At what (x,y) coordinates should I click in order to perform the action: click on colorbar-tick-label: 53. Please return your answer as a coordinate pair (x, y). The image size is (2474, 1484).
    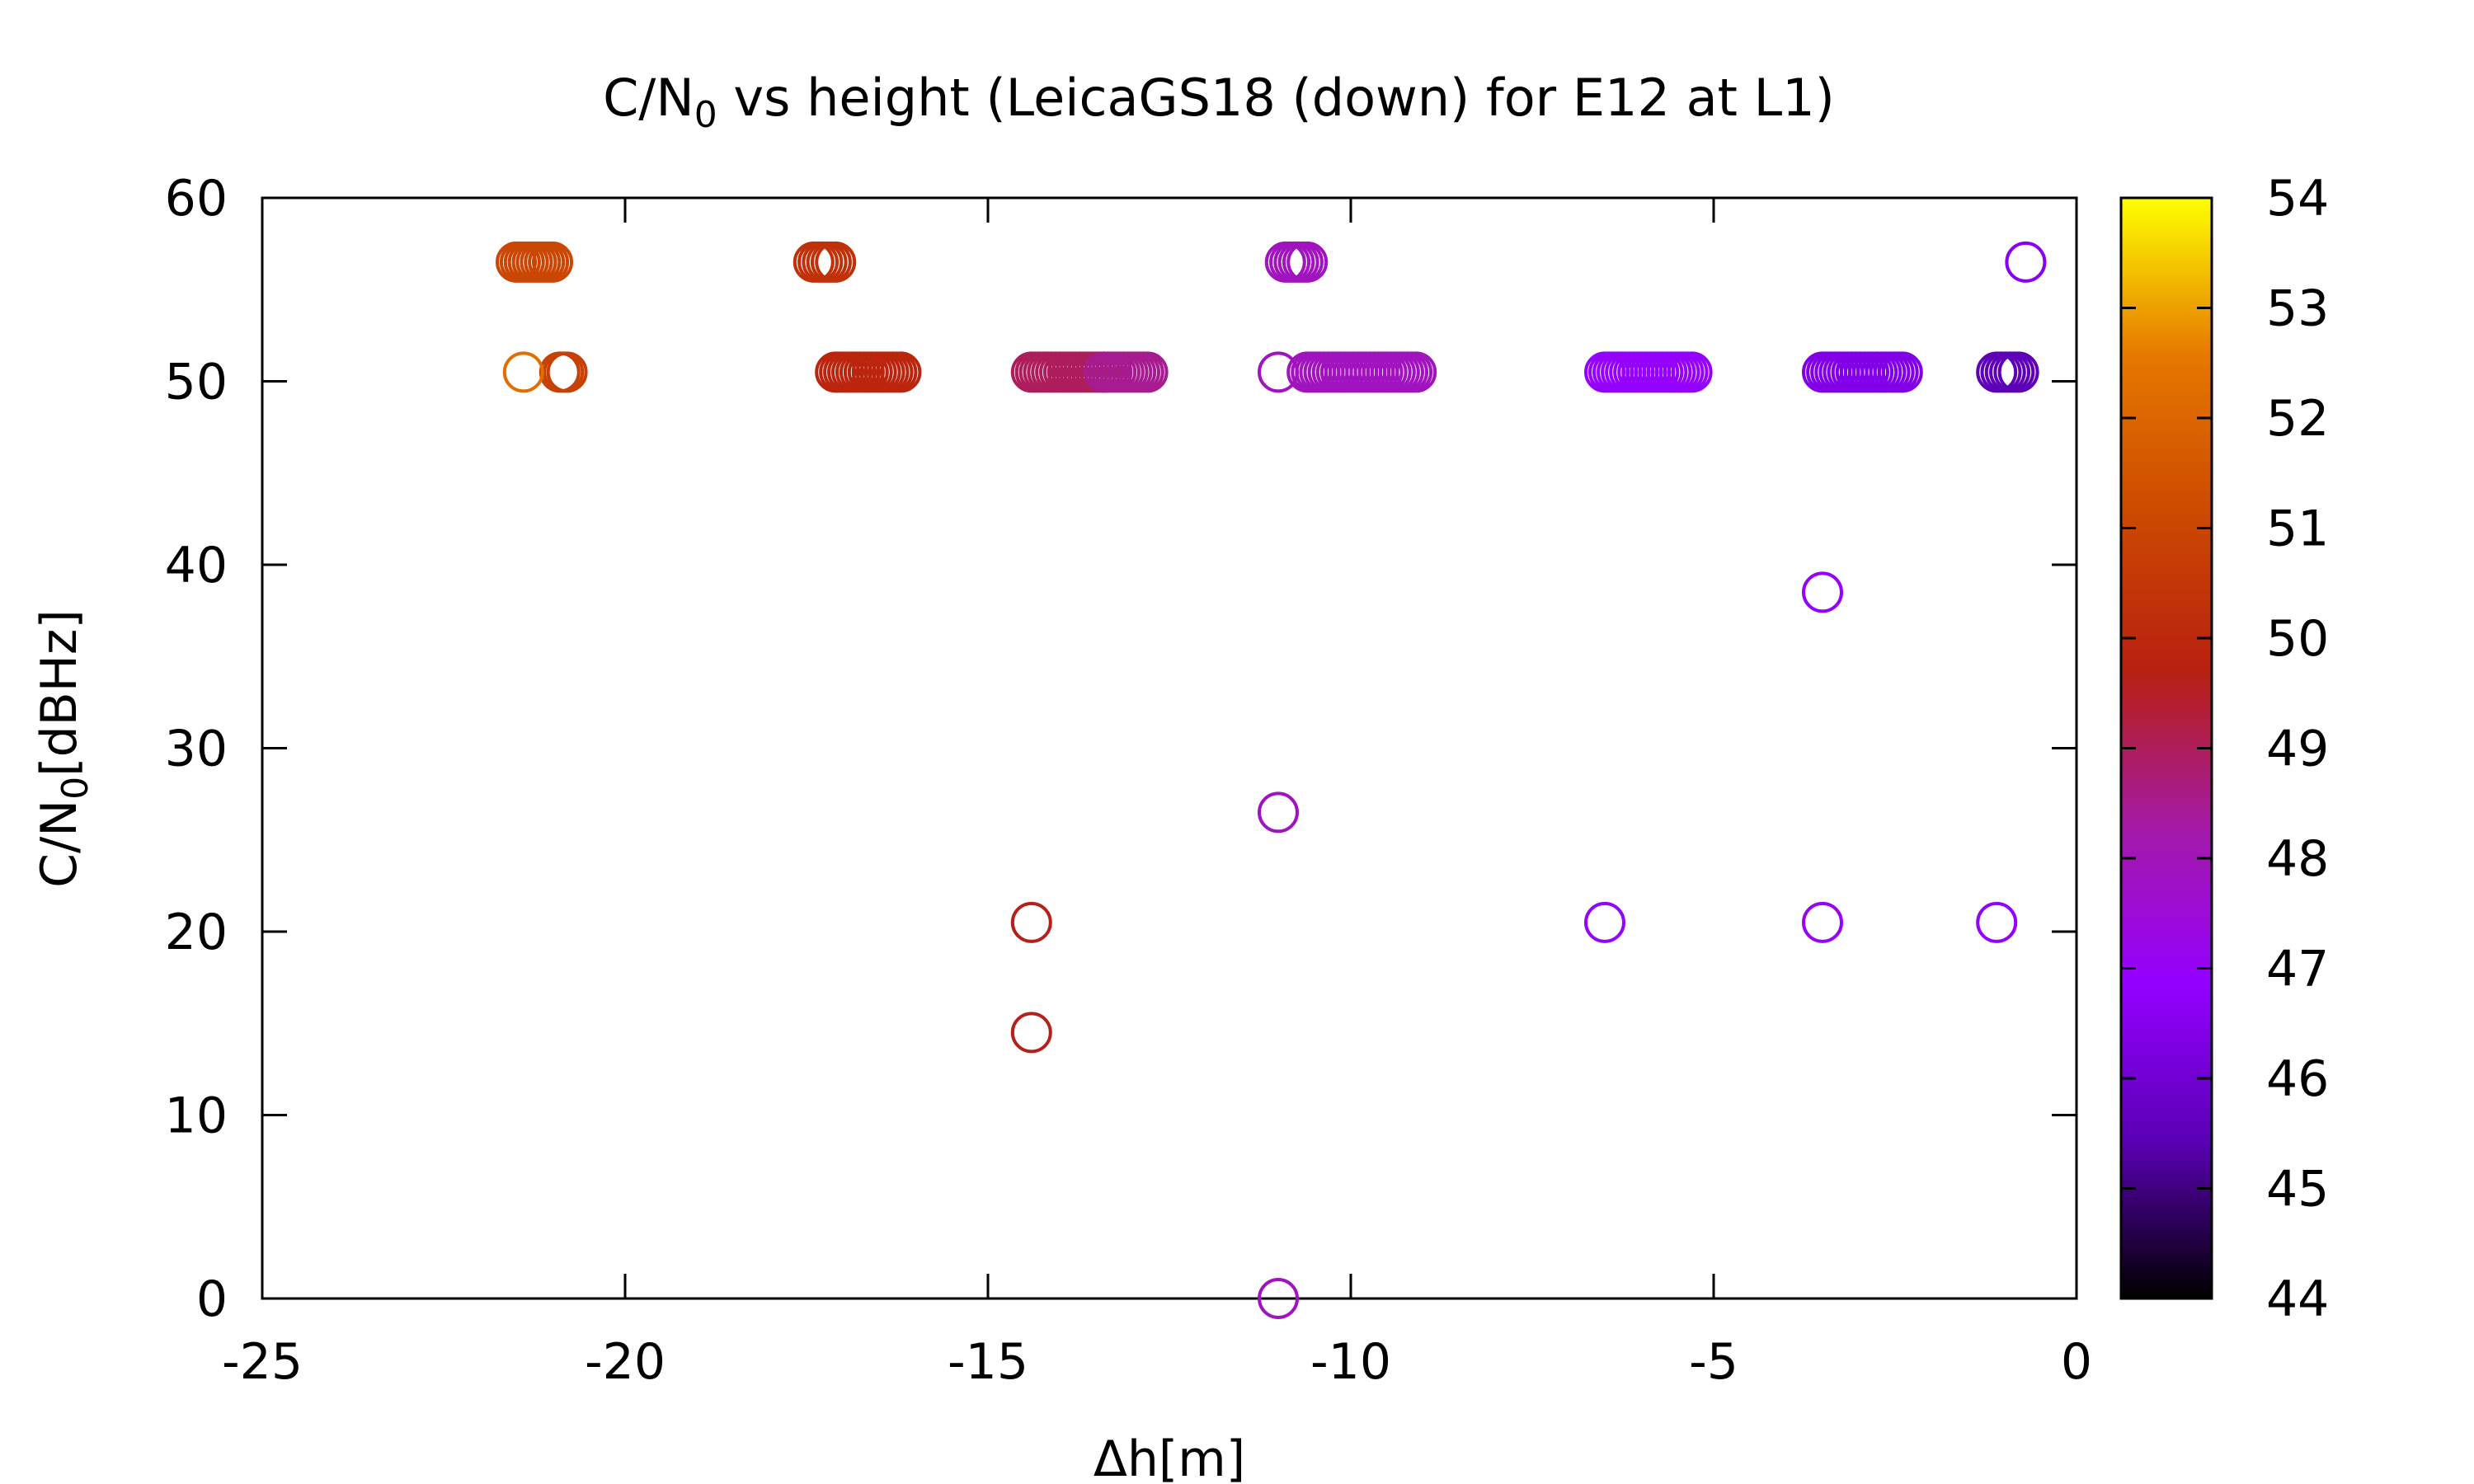
    Looking at the image, I should click on (2297, 309).